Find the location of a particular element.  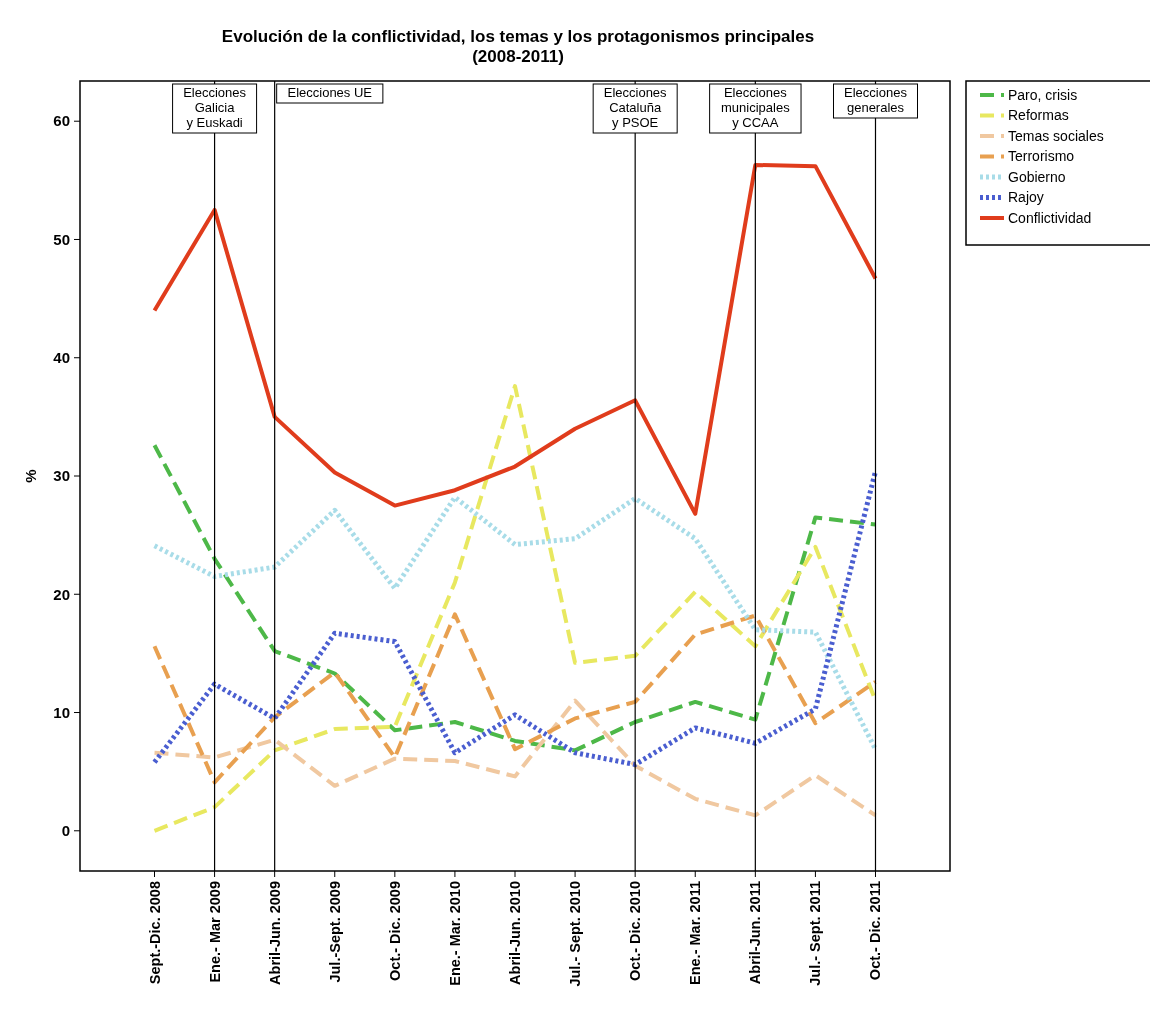

y-tick-label: 40 is located at coordinates (61, 357).